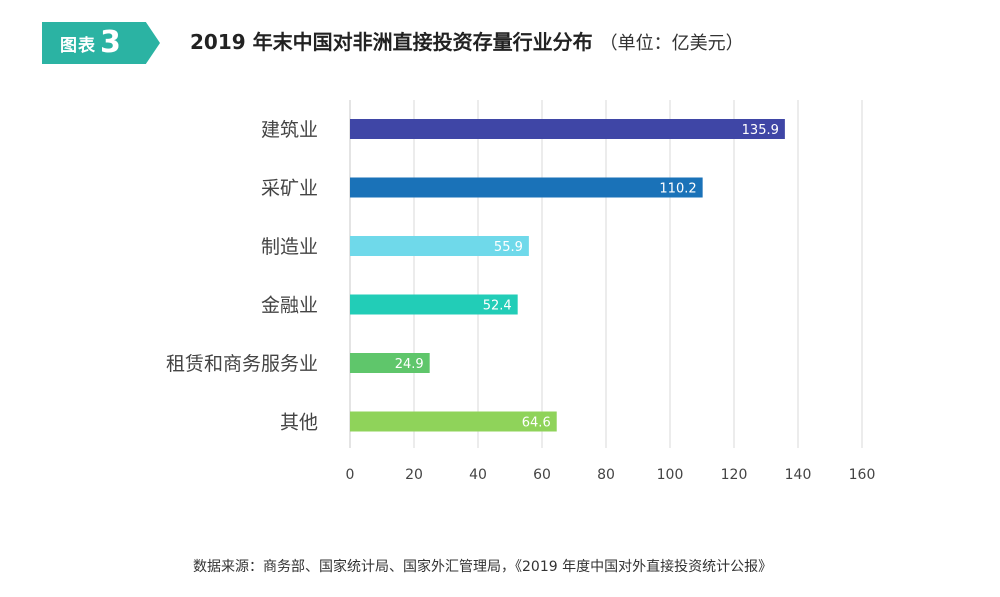 Image resolution: width=1000 pixels, height=597 pixels. What do you see at coordinates (542, 475) in the screenshot?
I see `x-tick-label: 60` at bounding box center [542, 475].